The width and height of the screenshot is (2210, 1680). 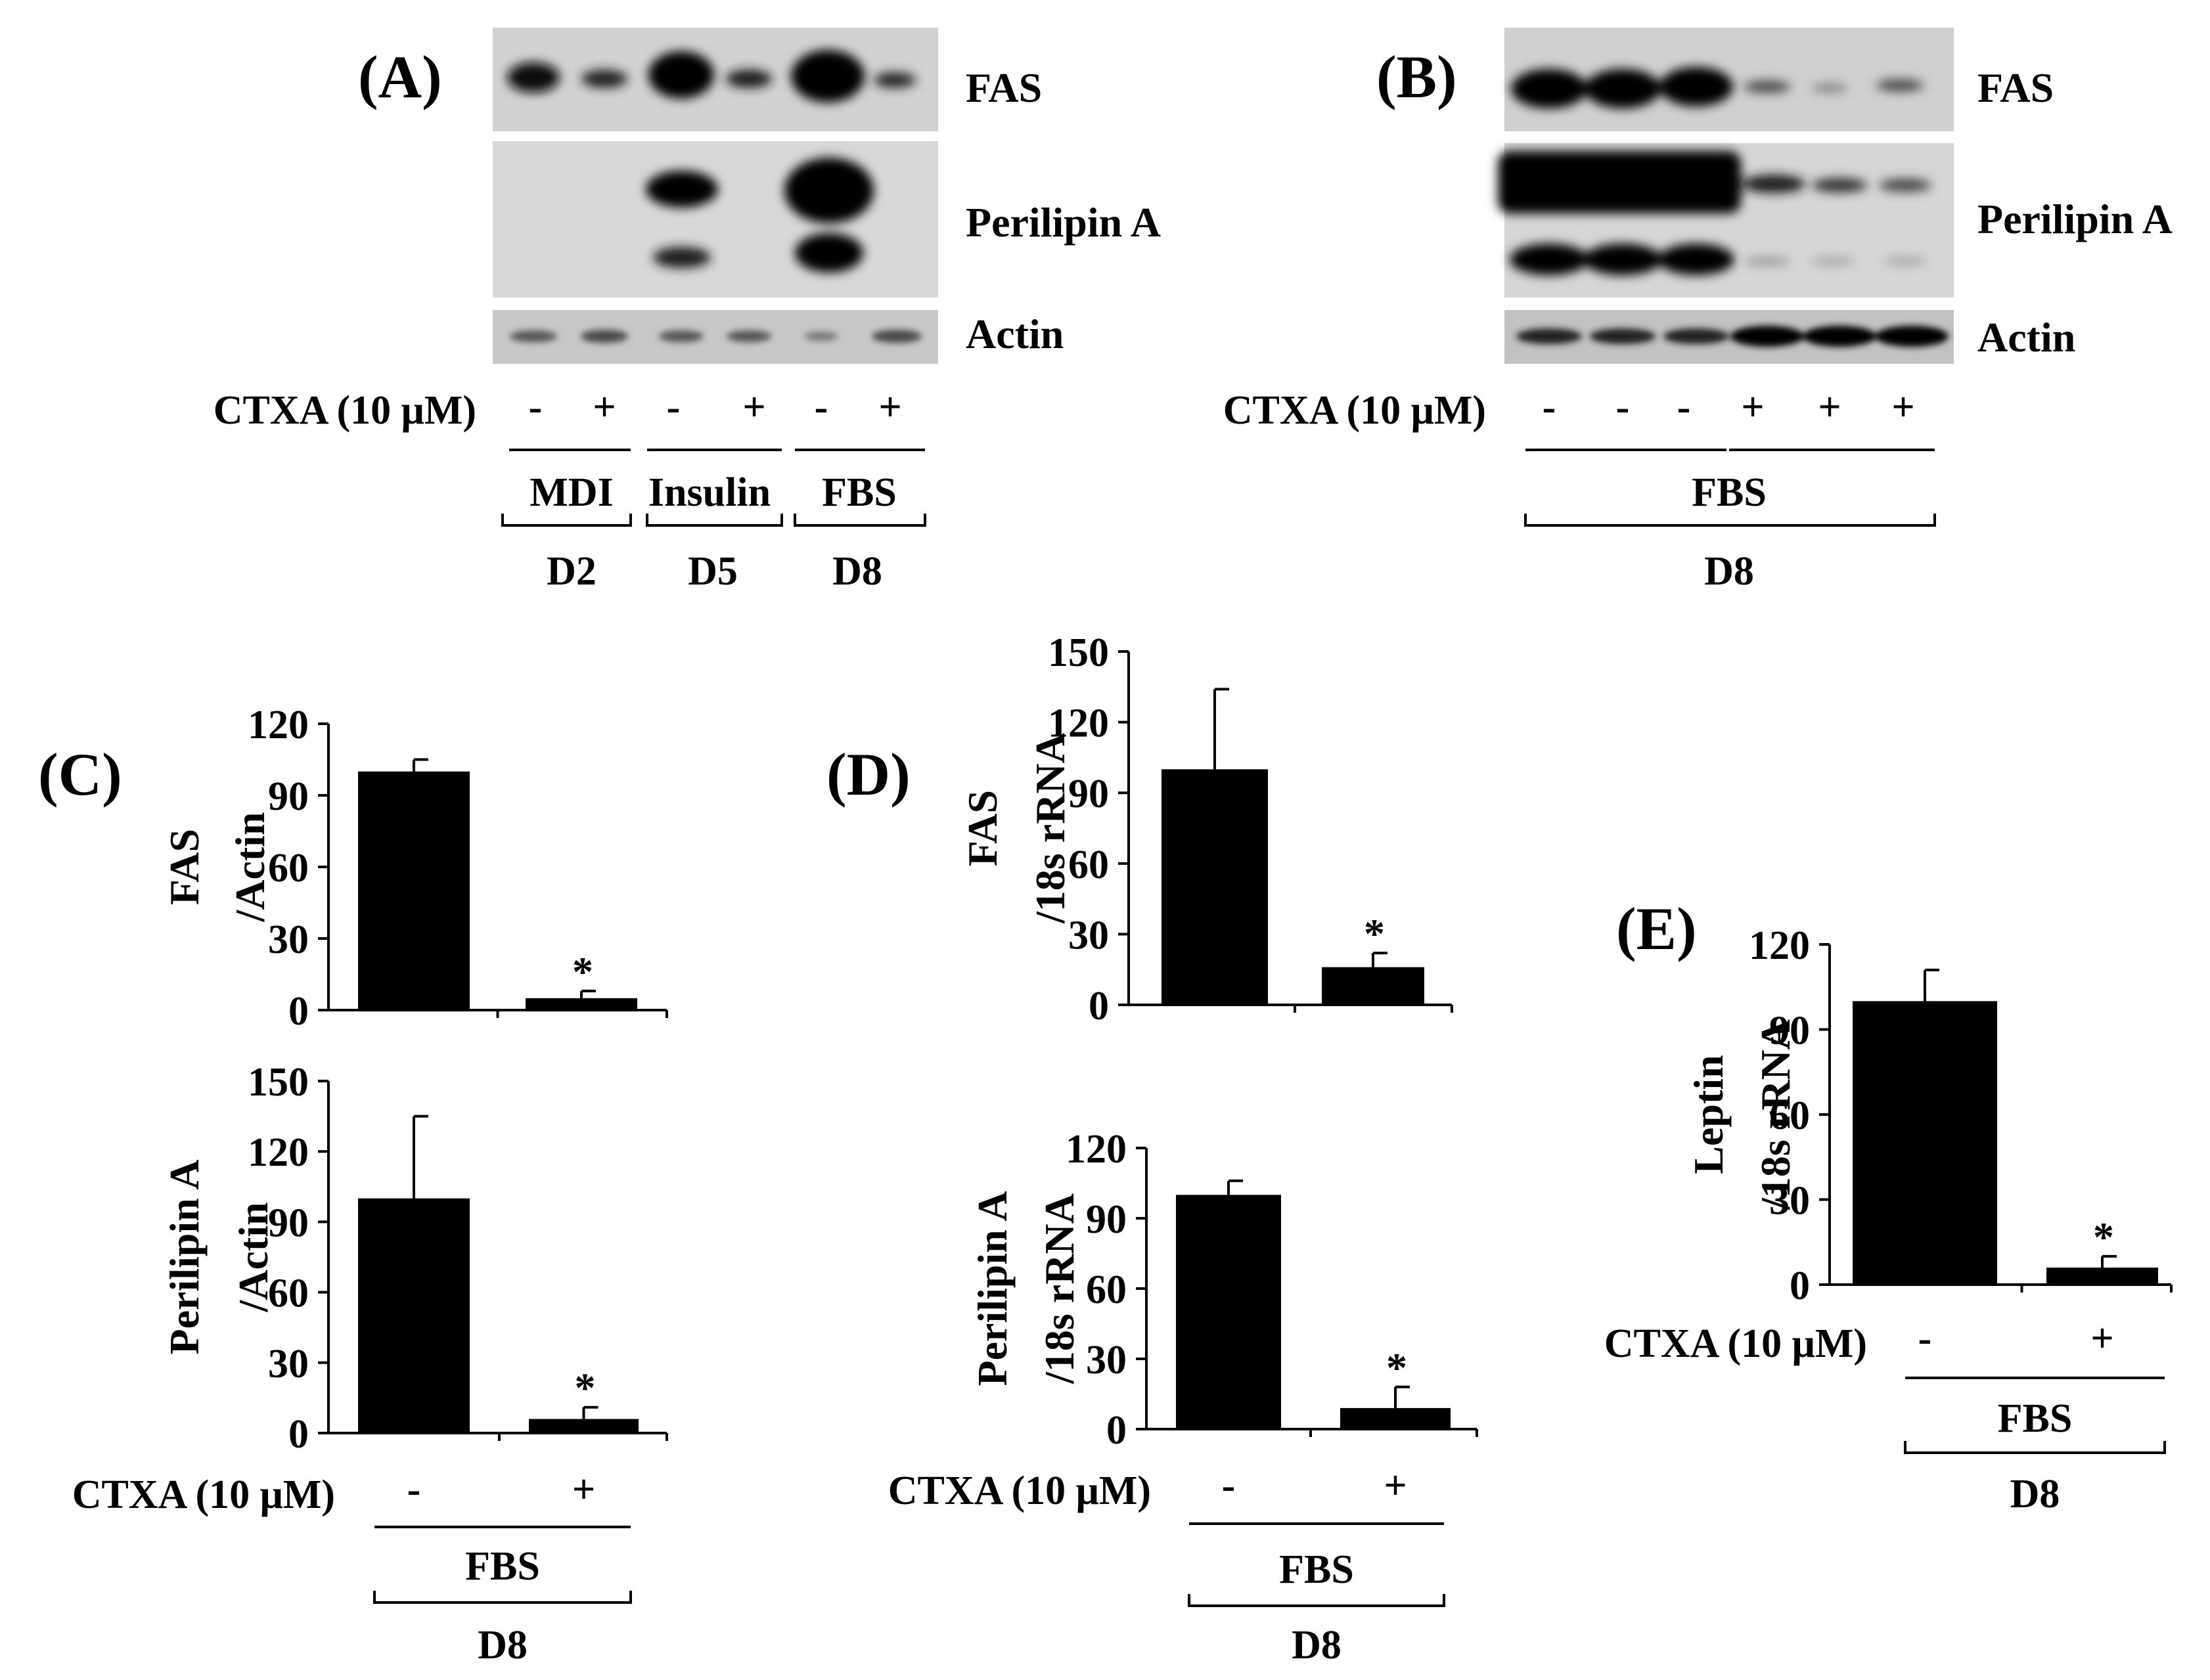 What do you see at coordinates (2026, 337) in the screenshot?
I see `band-label-b-actin: Actin` at bounding box center [2026, 337].